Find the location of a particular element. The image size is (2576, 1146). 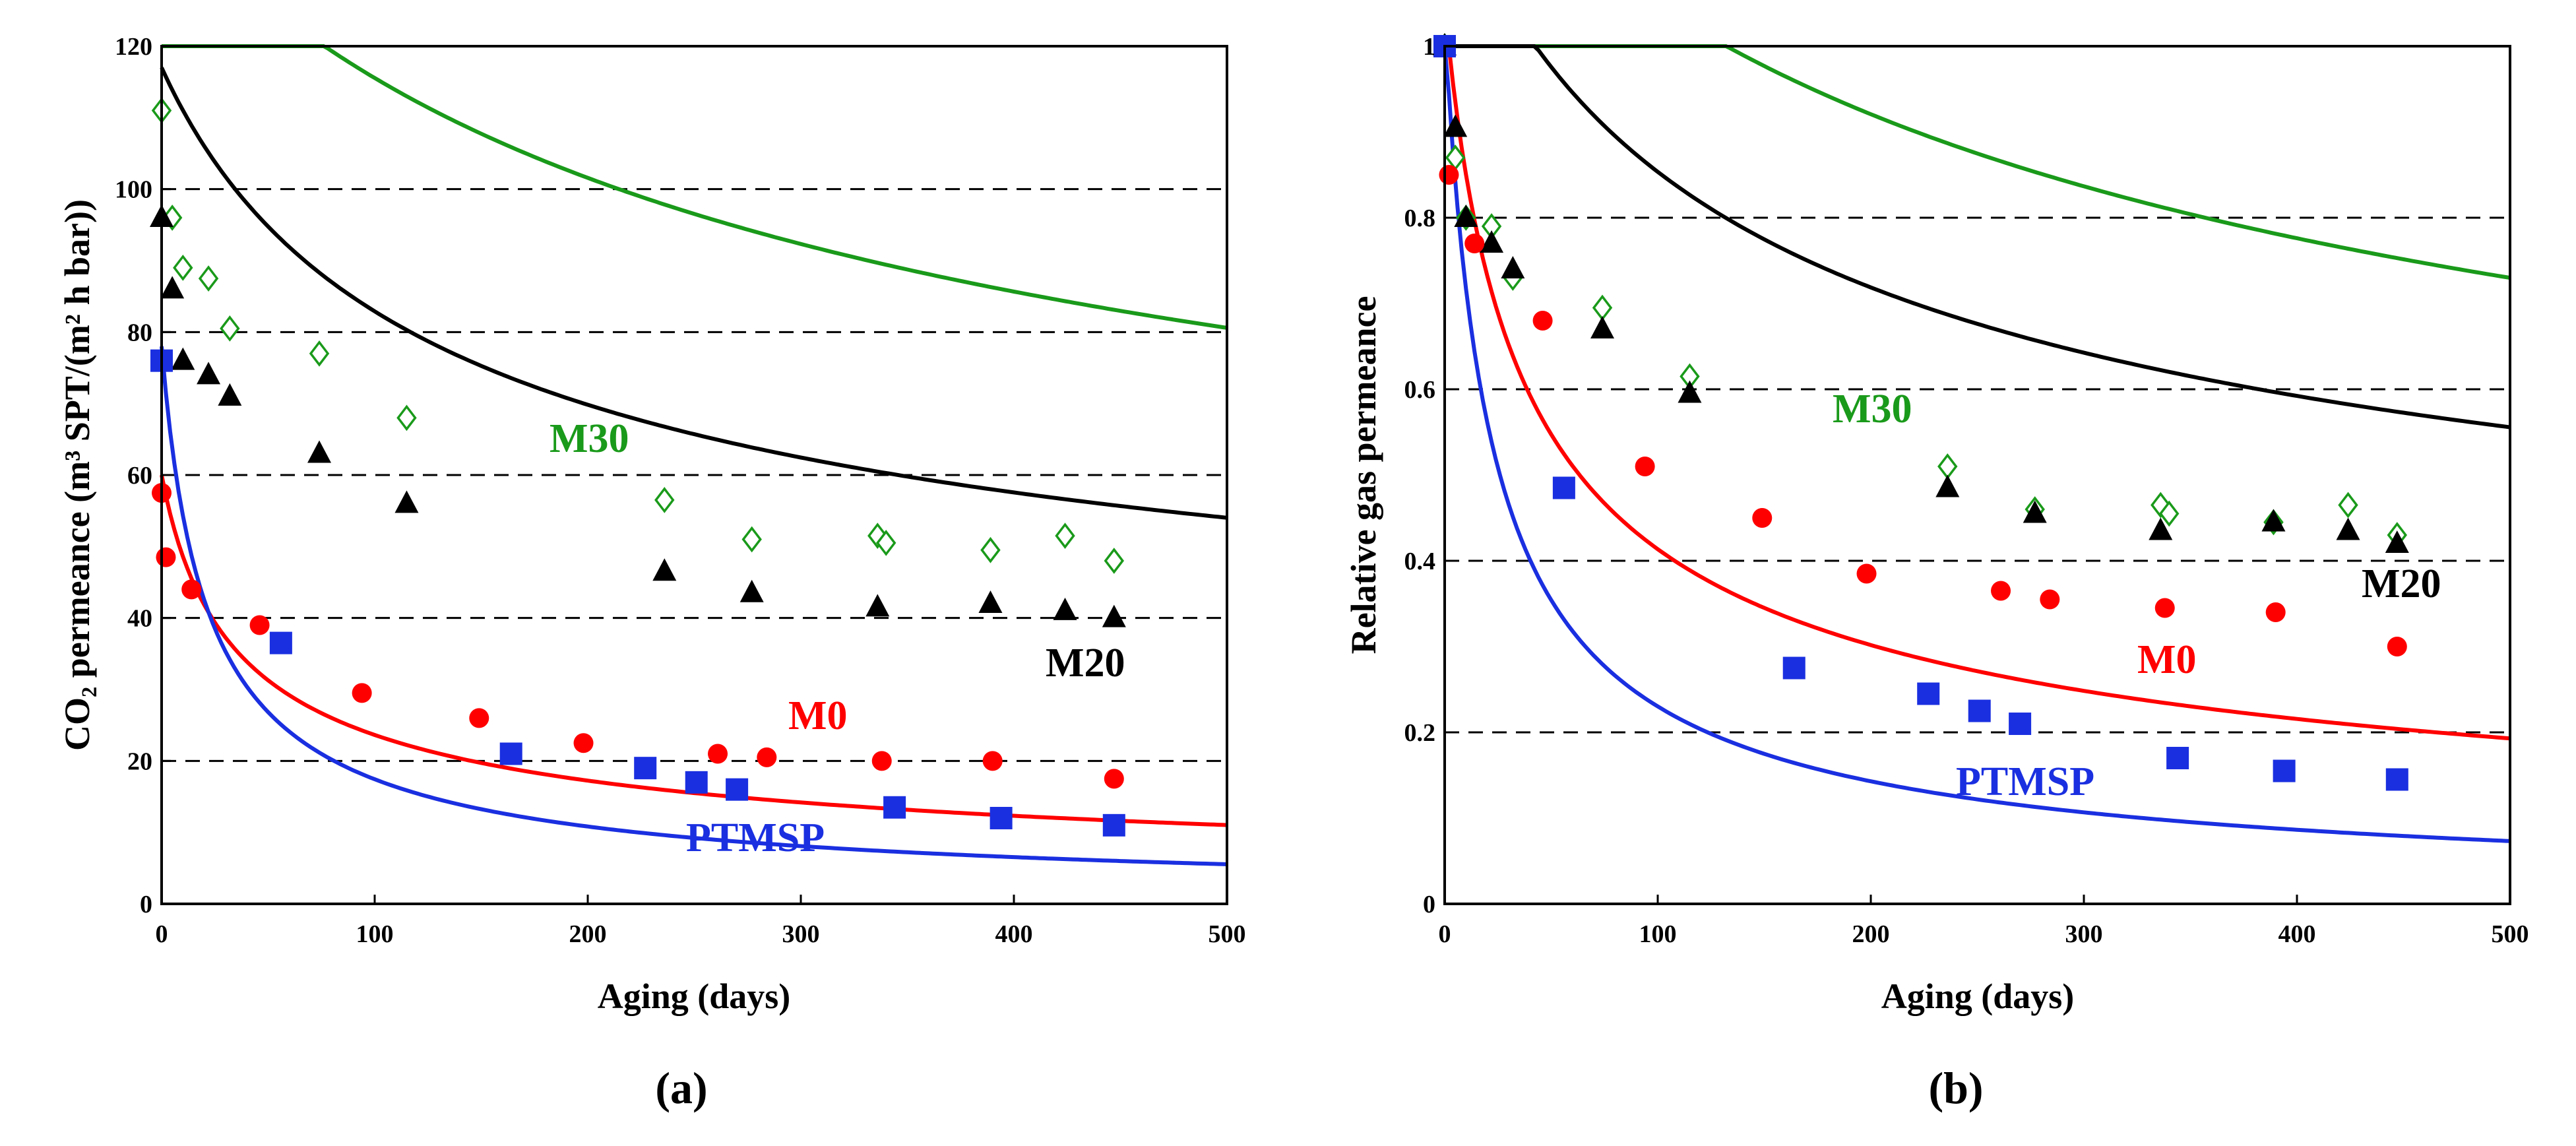

panel-a-label-m30: M30 is located at coordinates (589, 438).